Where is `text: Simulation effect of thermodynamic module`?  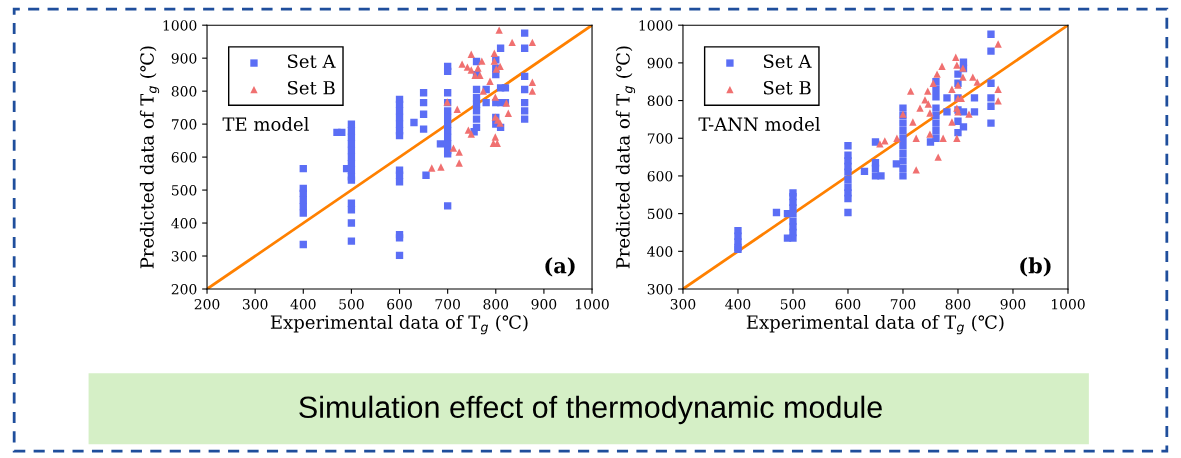 text: Simulation effect of thermodynamic module is located at coordinates (590, 410).